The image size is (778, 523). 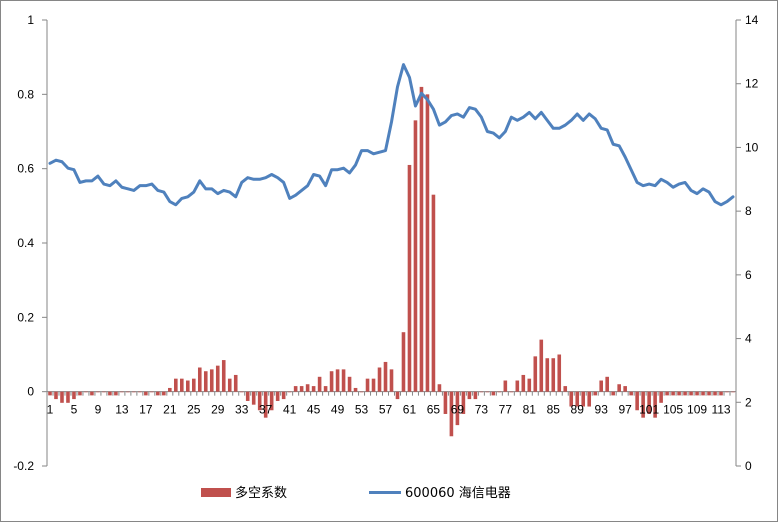 I want to click on left-y-tick-label: 1, so click(x=30, y=20).